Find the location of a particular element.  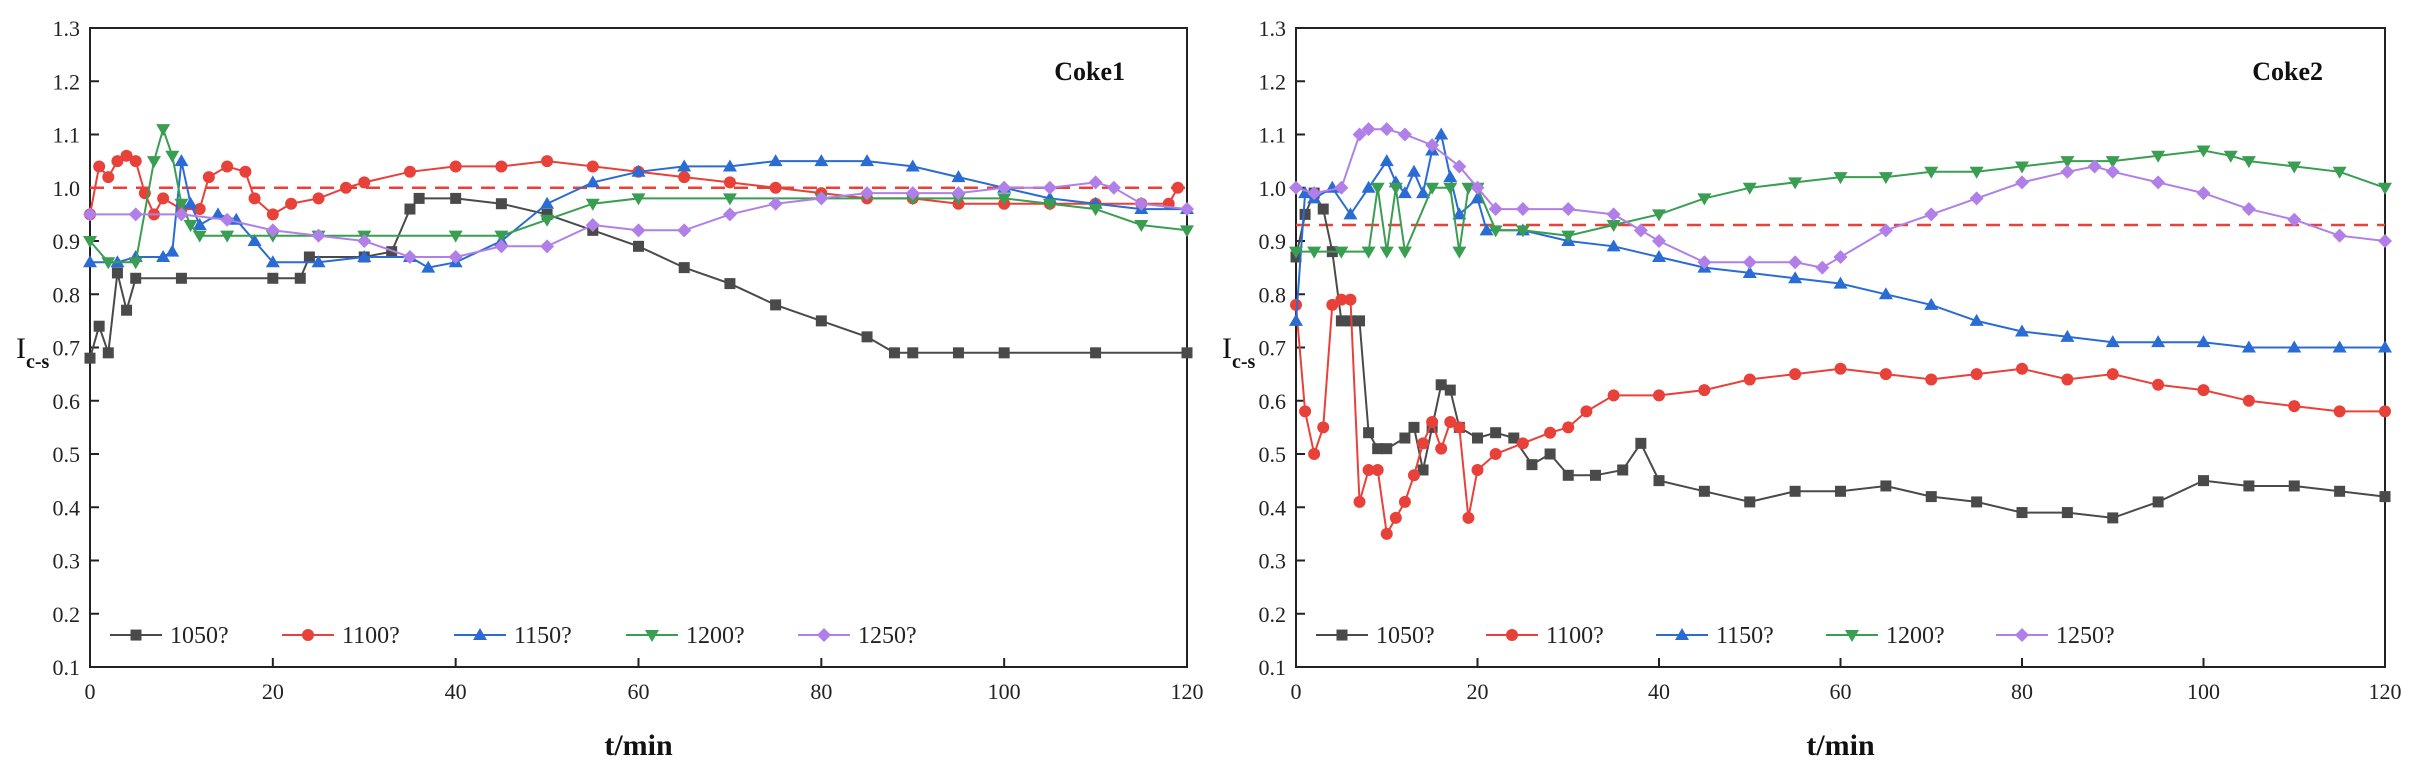

legend-entry: 1150? is located at coordinates (1745, 636).